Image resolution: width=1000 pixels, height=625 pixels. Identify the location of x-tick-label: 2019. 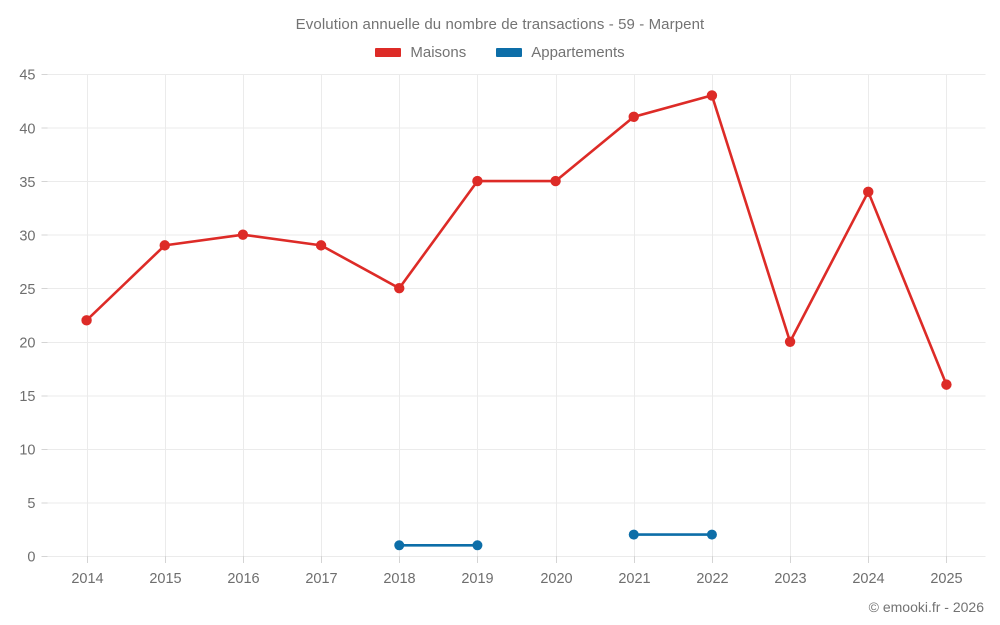
(477, 579).